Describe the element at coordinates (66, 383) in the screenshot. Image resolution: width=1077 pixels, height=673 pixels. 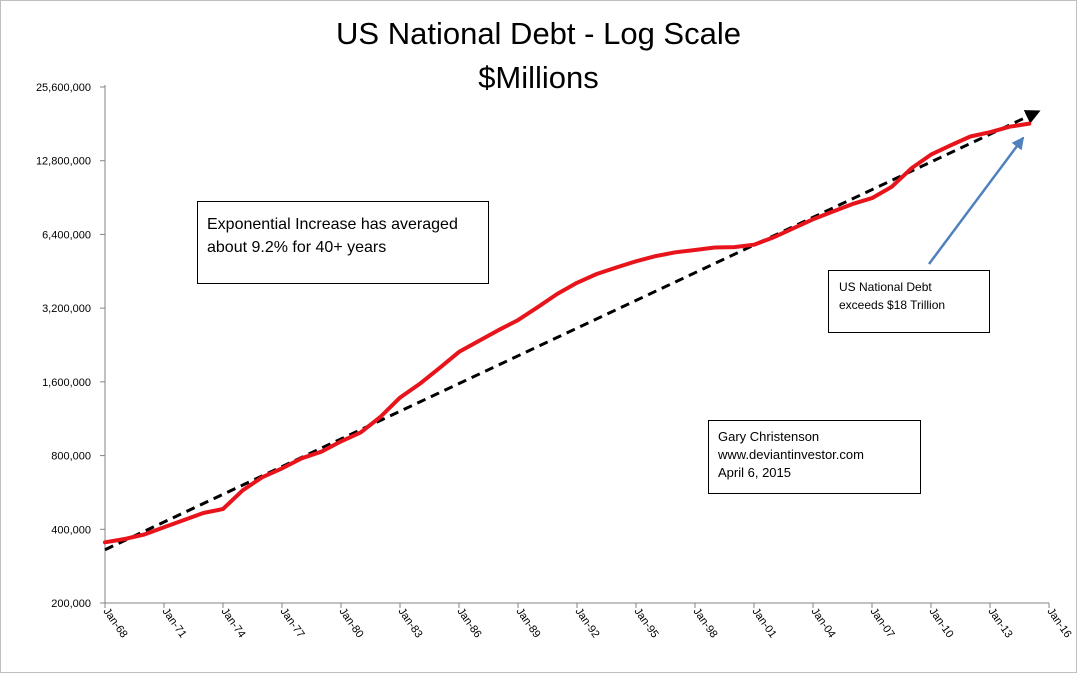
I see `y-tick-label: 1,600,000` at that location.